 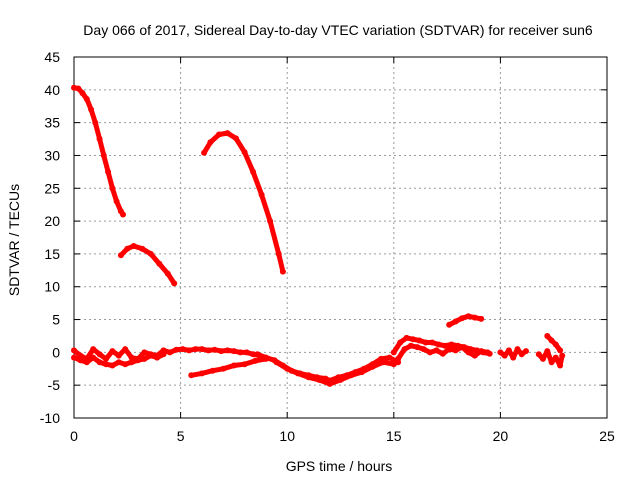 I want to click on y-tick-label: 10, so click(x=52, y=287).